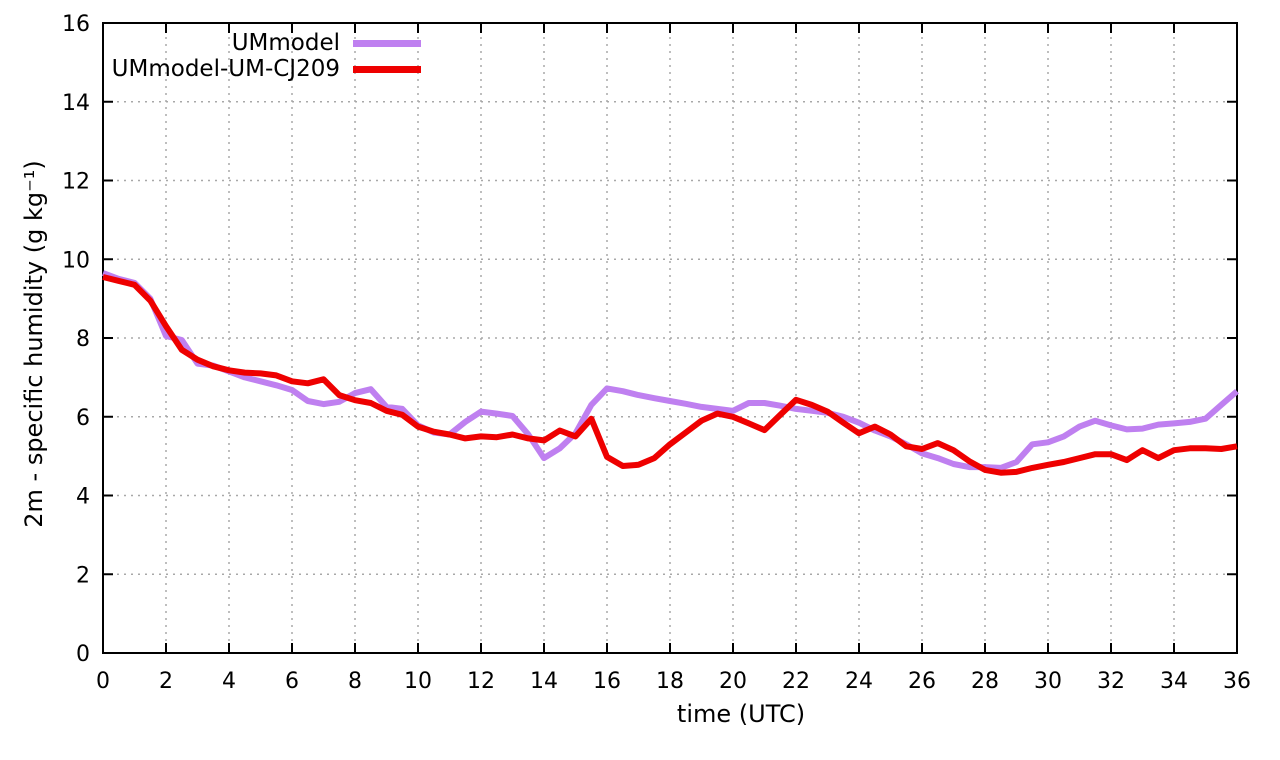  Describe the element at coordinates (418, 681) in the screenshot. I see `x-tick-label: 10` at that location.